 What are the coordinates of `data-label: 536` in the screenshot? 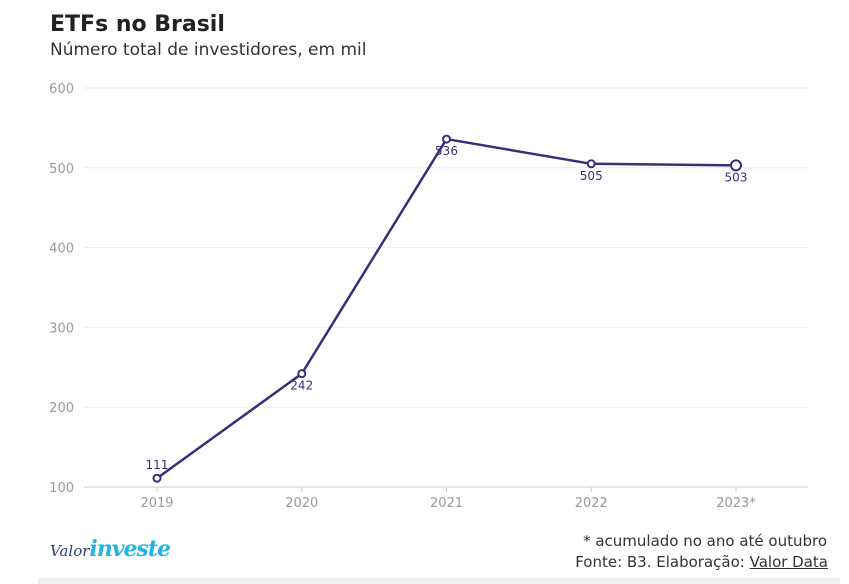 It's located at (446, 151).